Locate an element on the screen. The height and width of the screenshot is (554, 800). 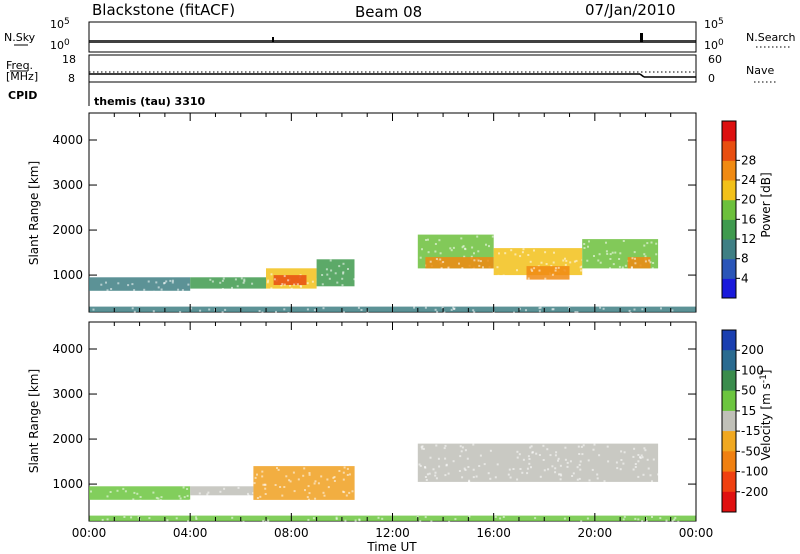
x-tick-label: 20:00 is located at coordinates (595, 533).